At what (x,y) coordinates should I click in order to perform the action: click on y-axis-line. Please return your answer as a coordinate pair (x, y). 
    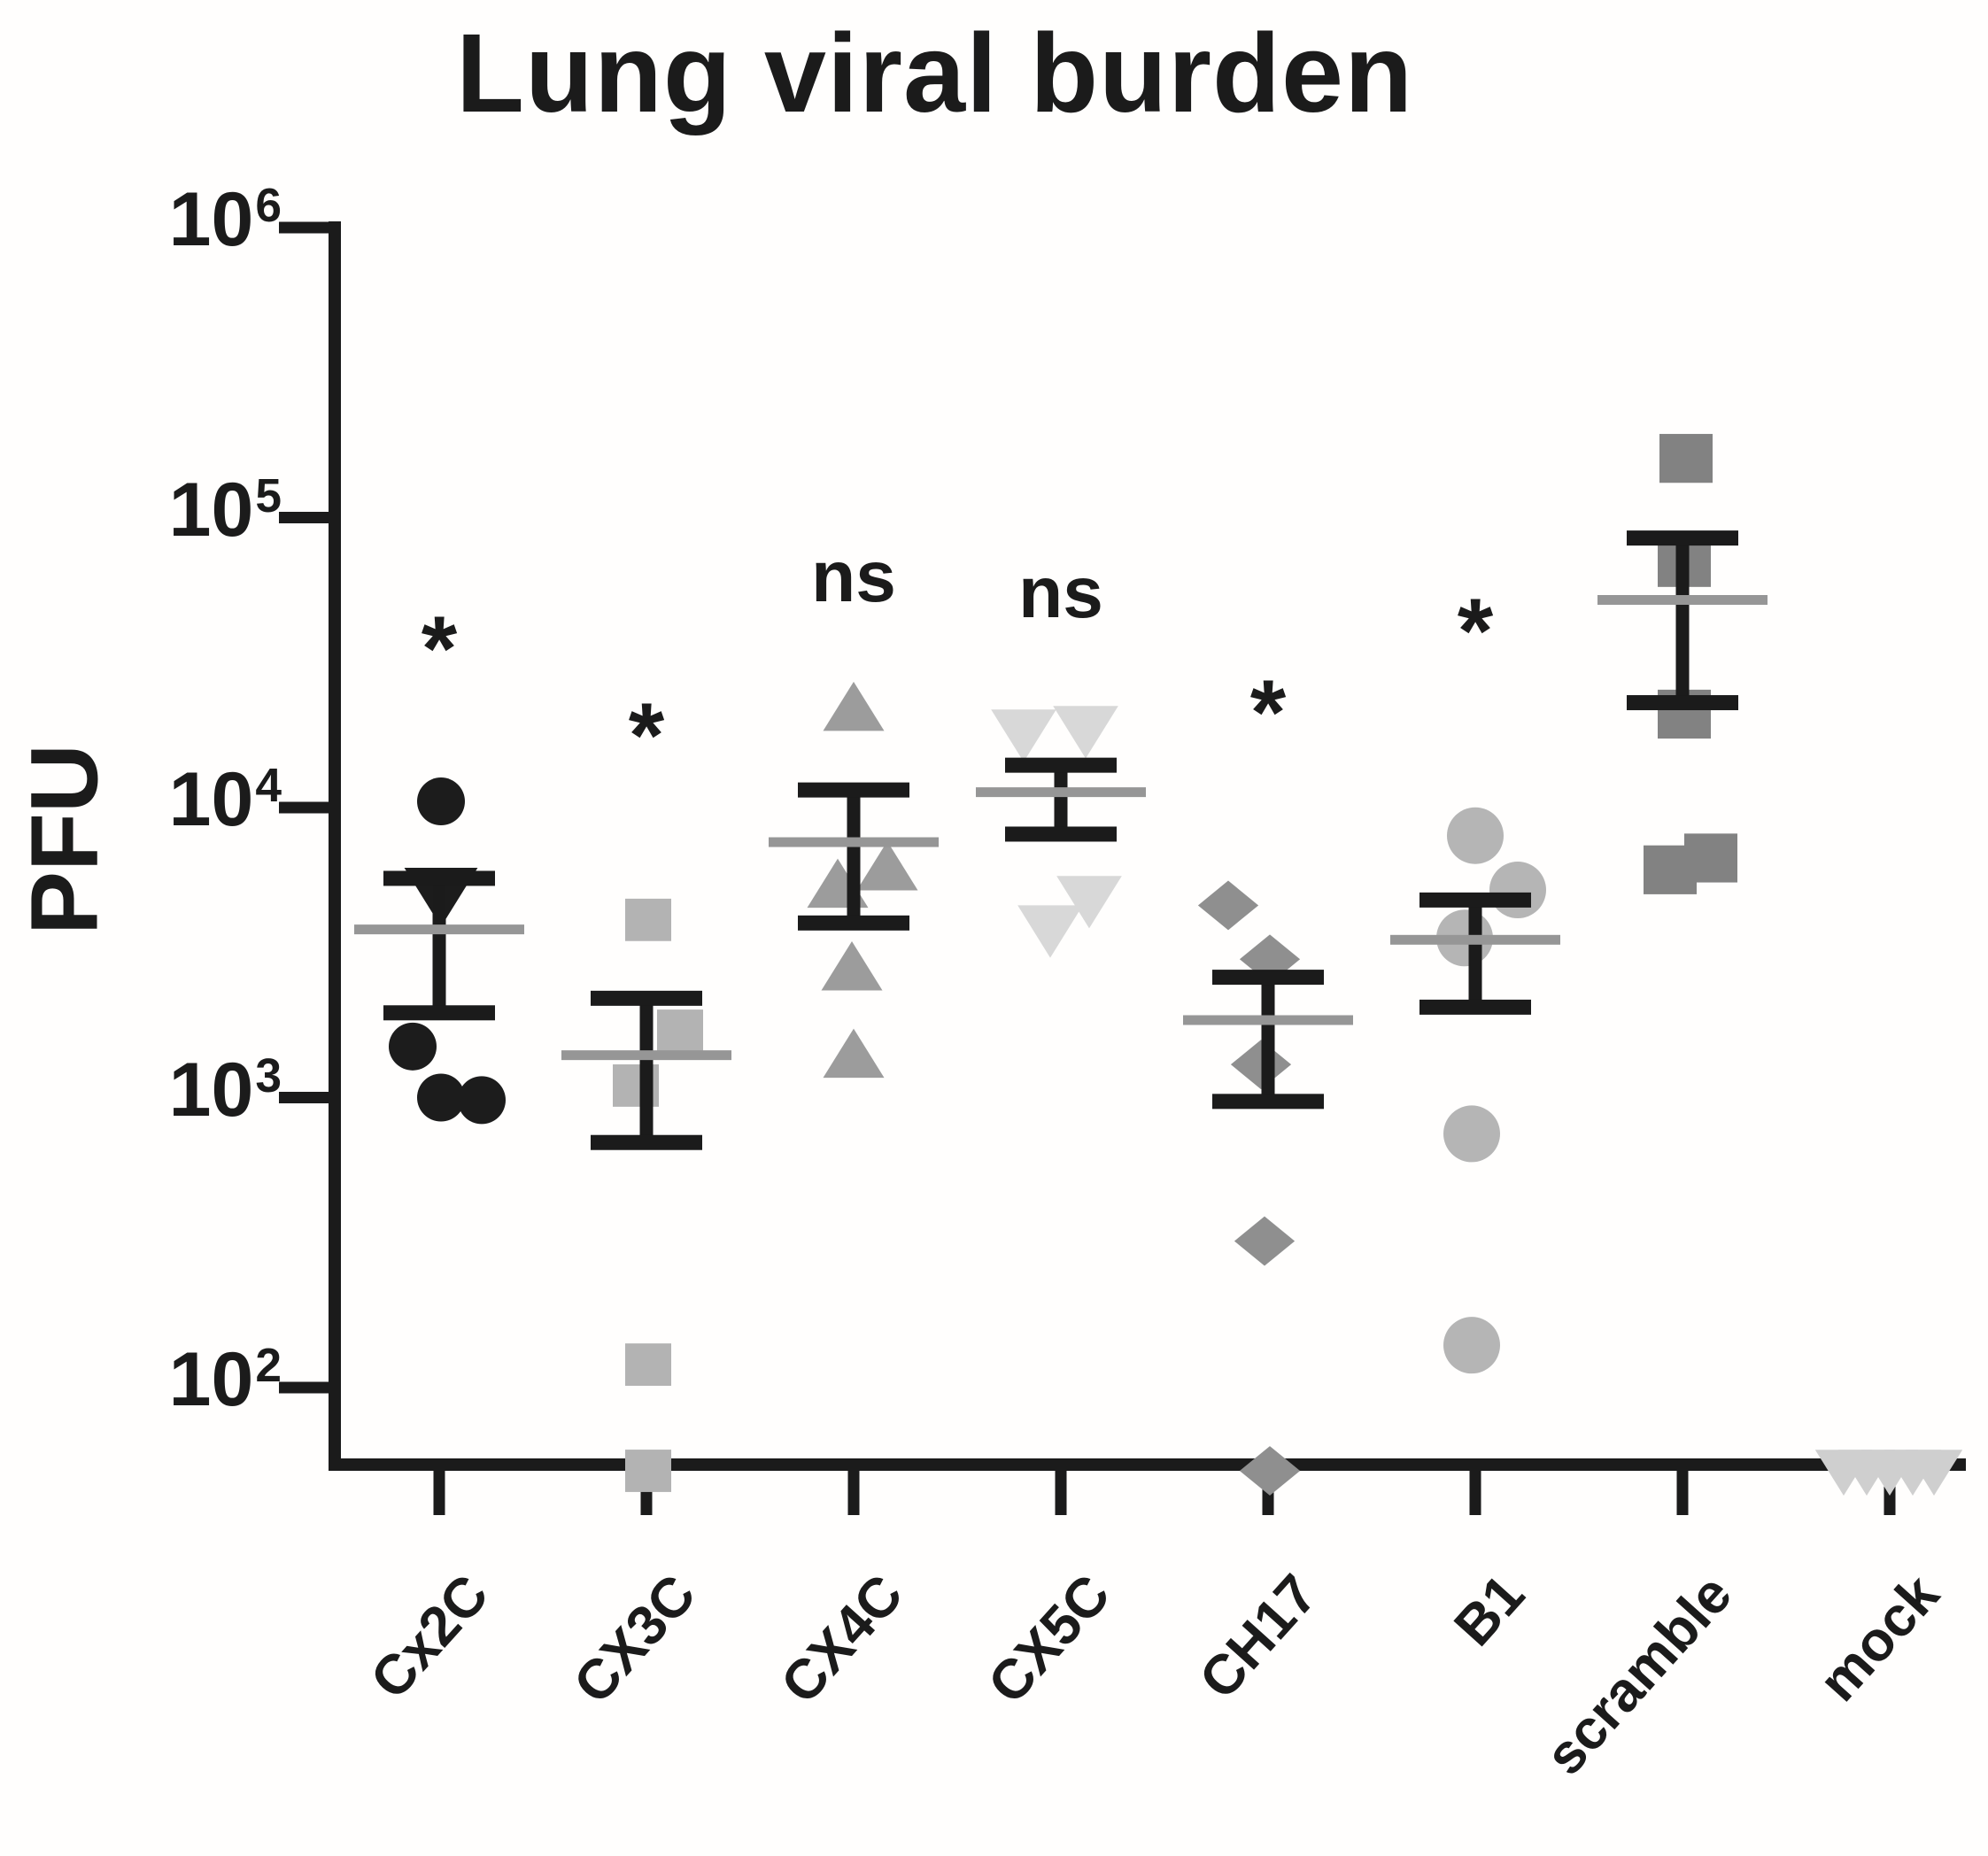
    Looking at the image, I should click on (335, 846).